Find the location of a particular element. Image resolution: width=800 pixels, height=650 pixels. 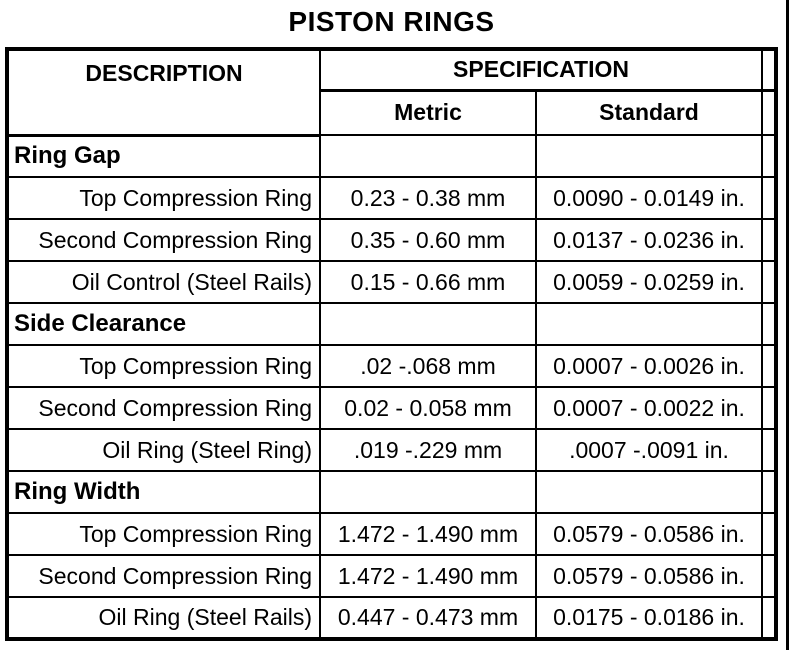

description-cell: Oil Ring (Steel Ring) is located at coordinates (163, 450).